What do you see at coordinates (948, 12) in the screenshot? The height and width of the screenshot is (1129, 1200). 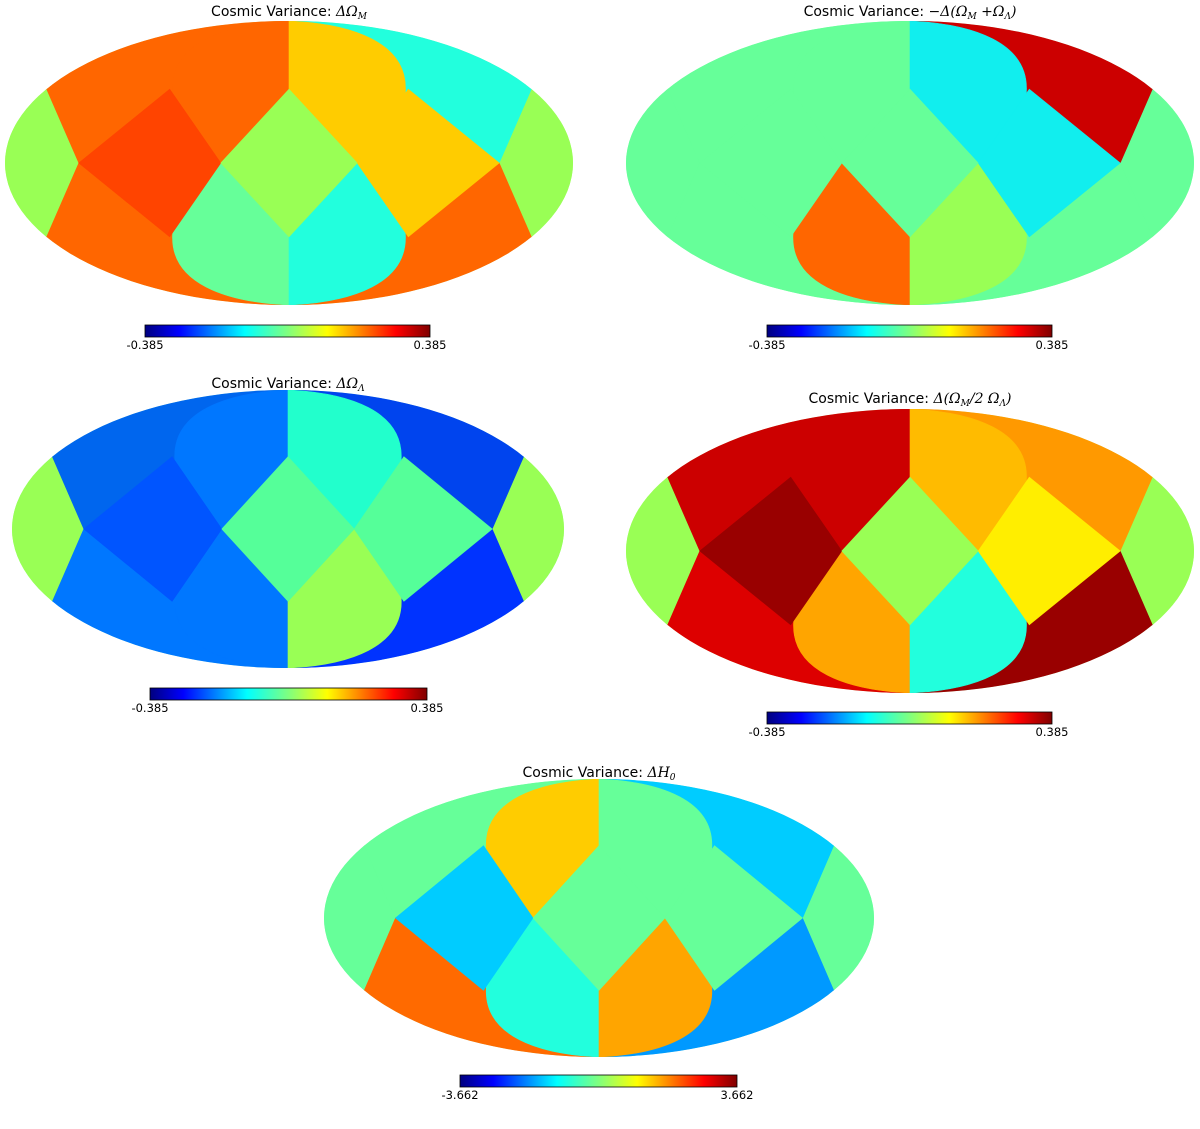 I see `title-symbol: −Δ(Ω` at bounding box center [948, 12].